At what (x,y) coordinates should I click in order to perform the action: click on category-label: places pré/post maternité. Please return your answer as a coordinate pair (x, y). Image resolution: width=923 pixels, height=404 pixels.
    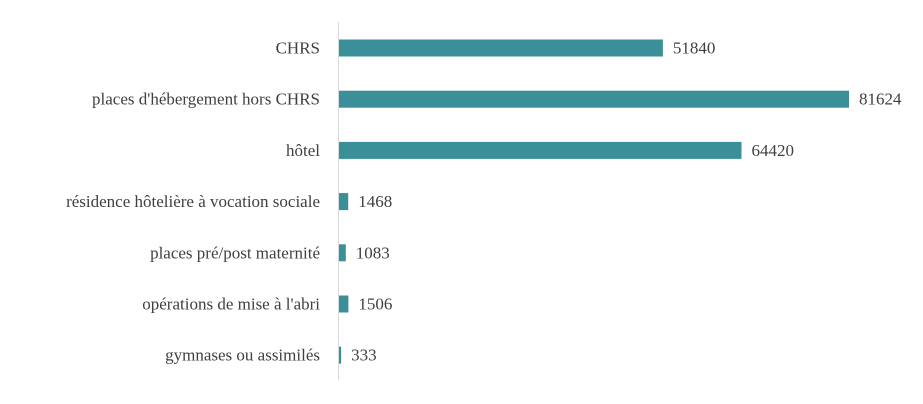
    Looking at the image, I should click on (235, 252).